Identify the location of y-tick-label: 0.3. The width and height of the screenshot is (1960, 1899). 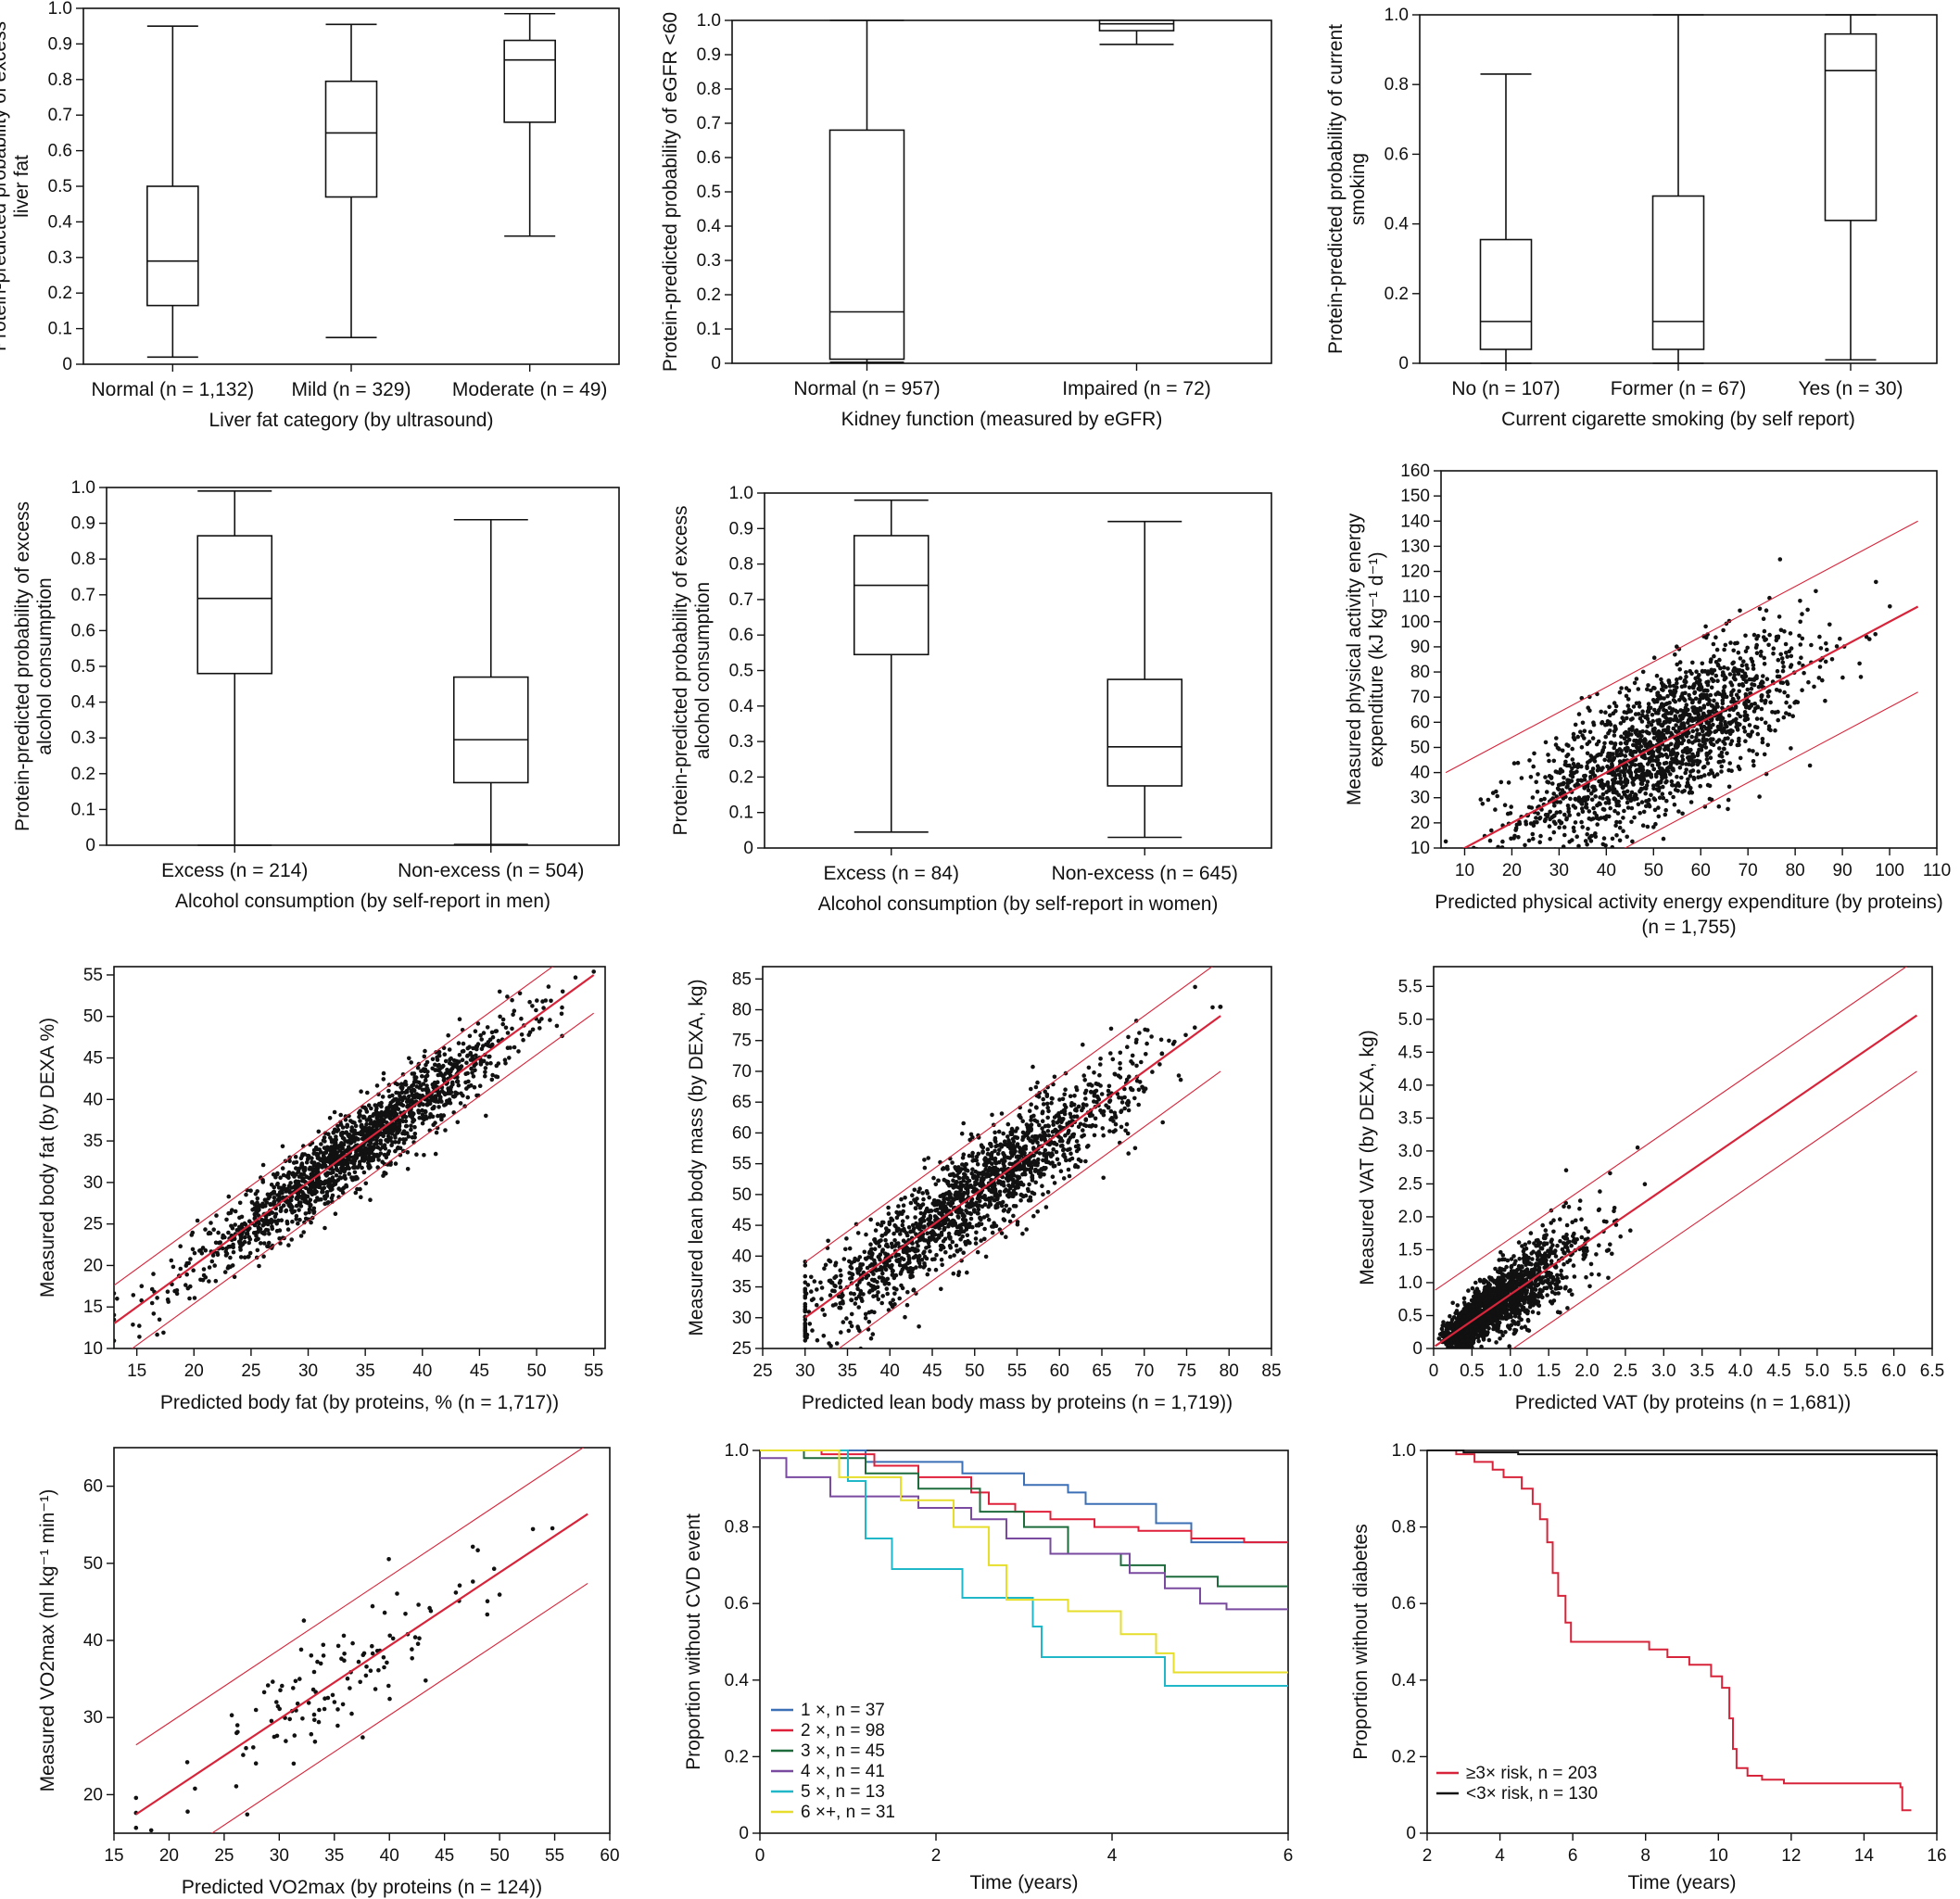
(741, 742).